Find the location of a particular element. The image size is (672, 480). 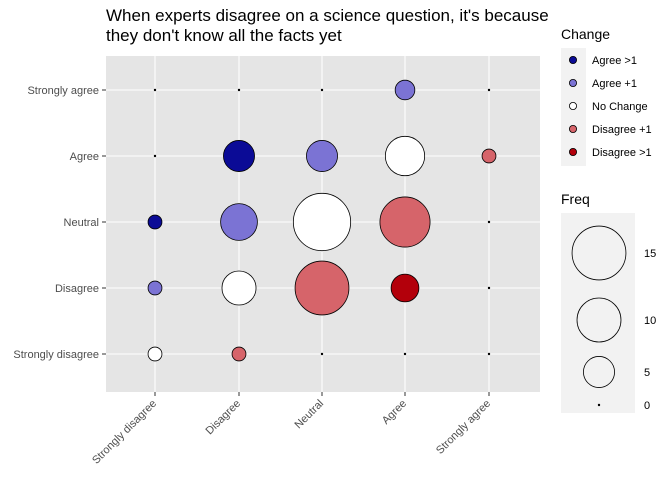

freq-legend-label: 10 is located at coordinates (650, 321).